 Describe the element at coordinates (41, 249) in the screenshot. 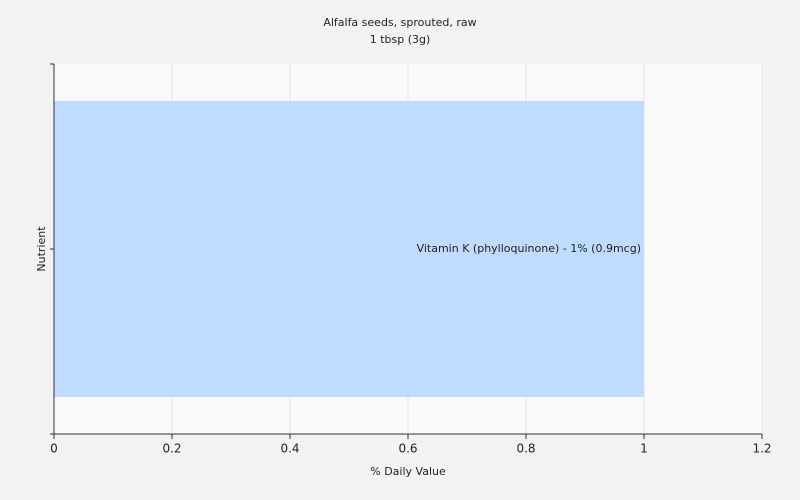

I see `y-axis-label: Nutrient` at that location.